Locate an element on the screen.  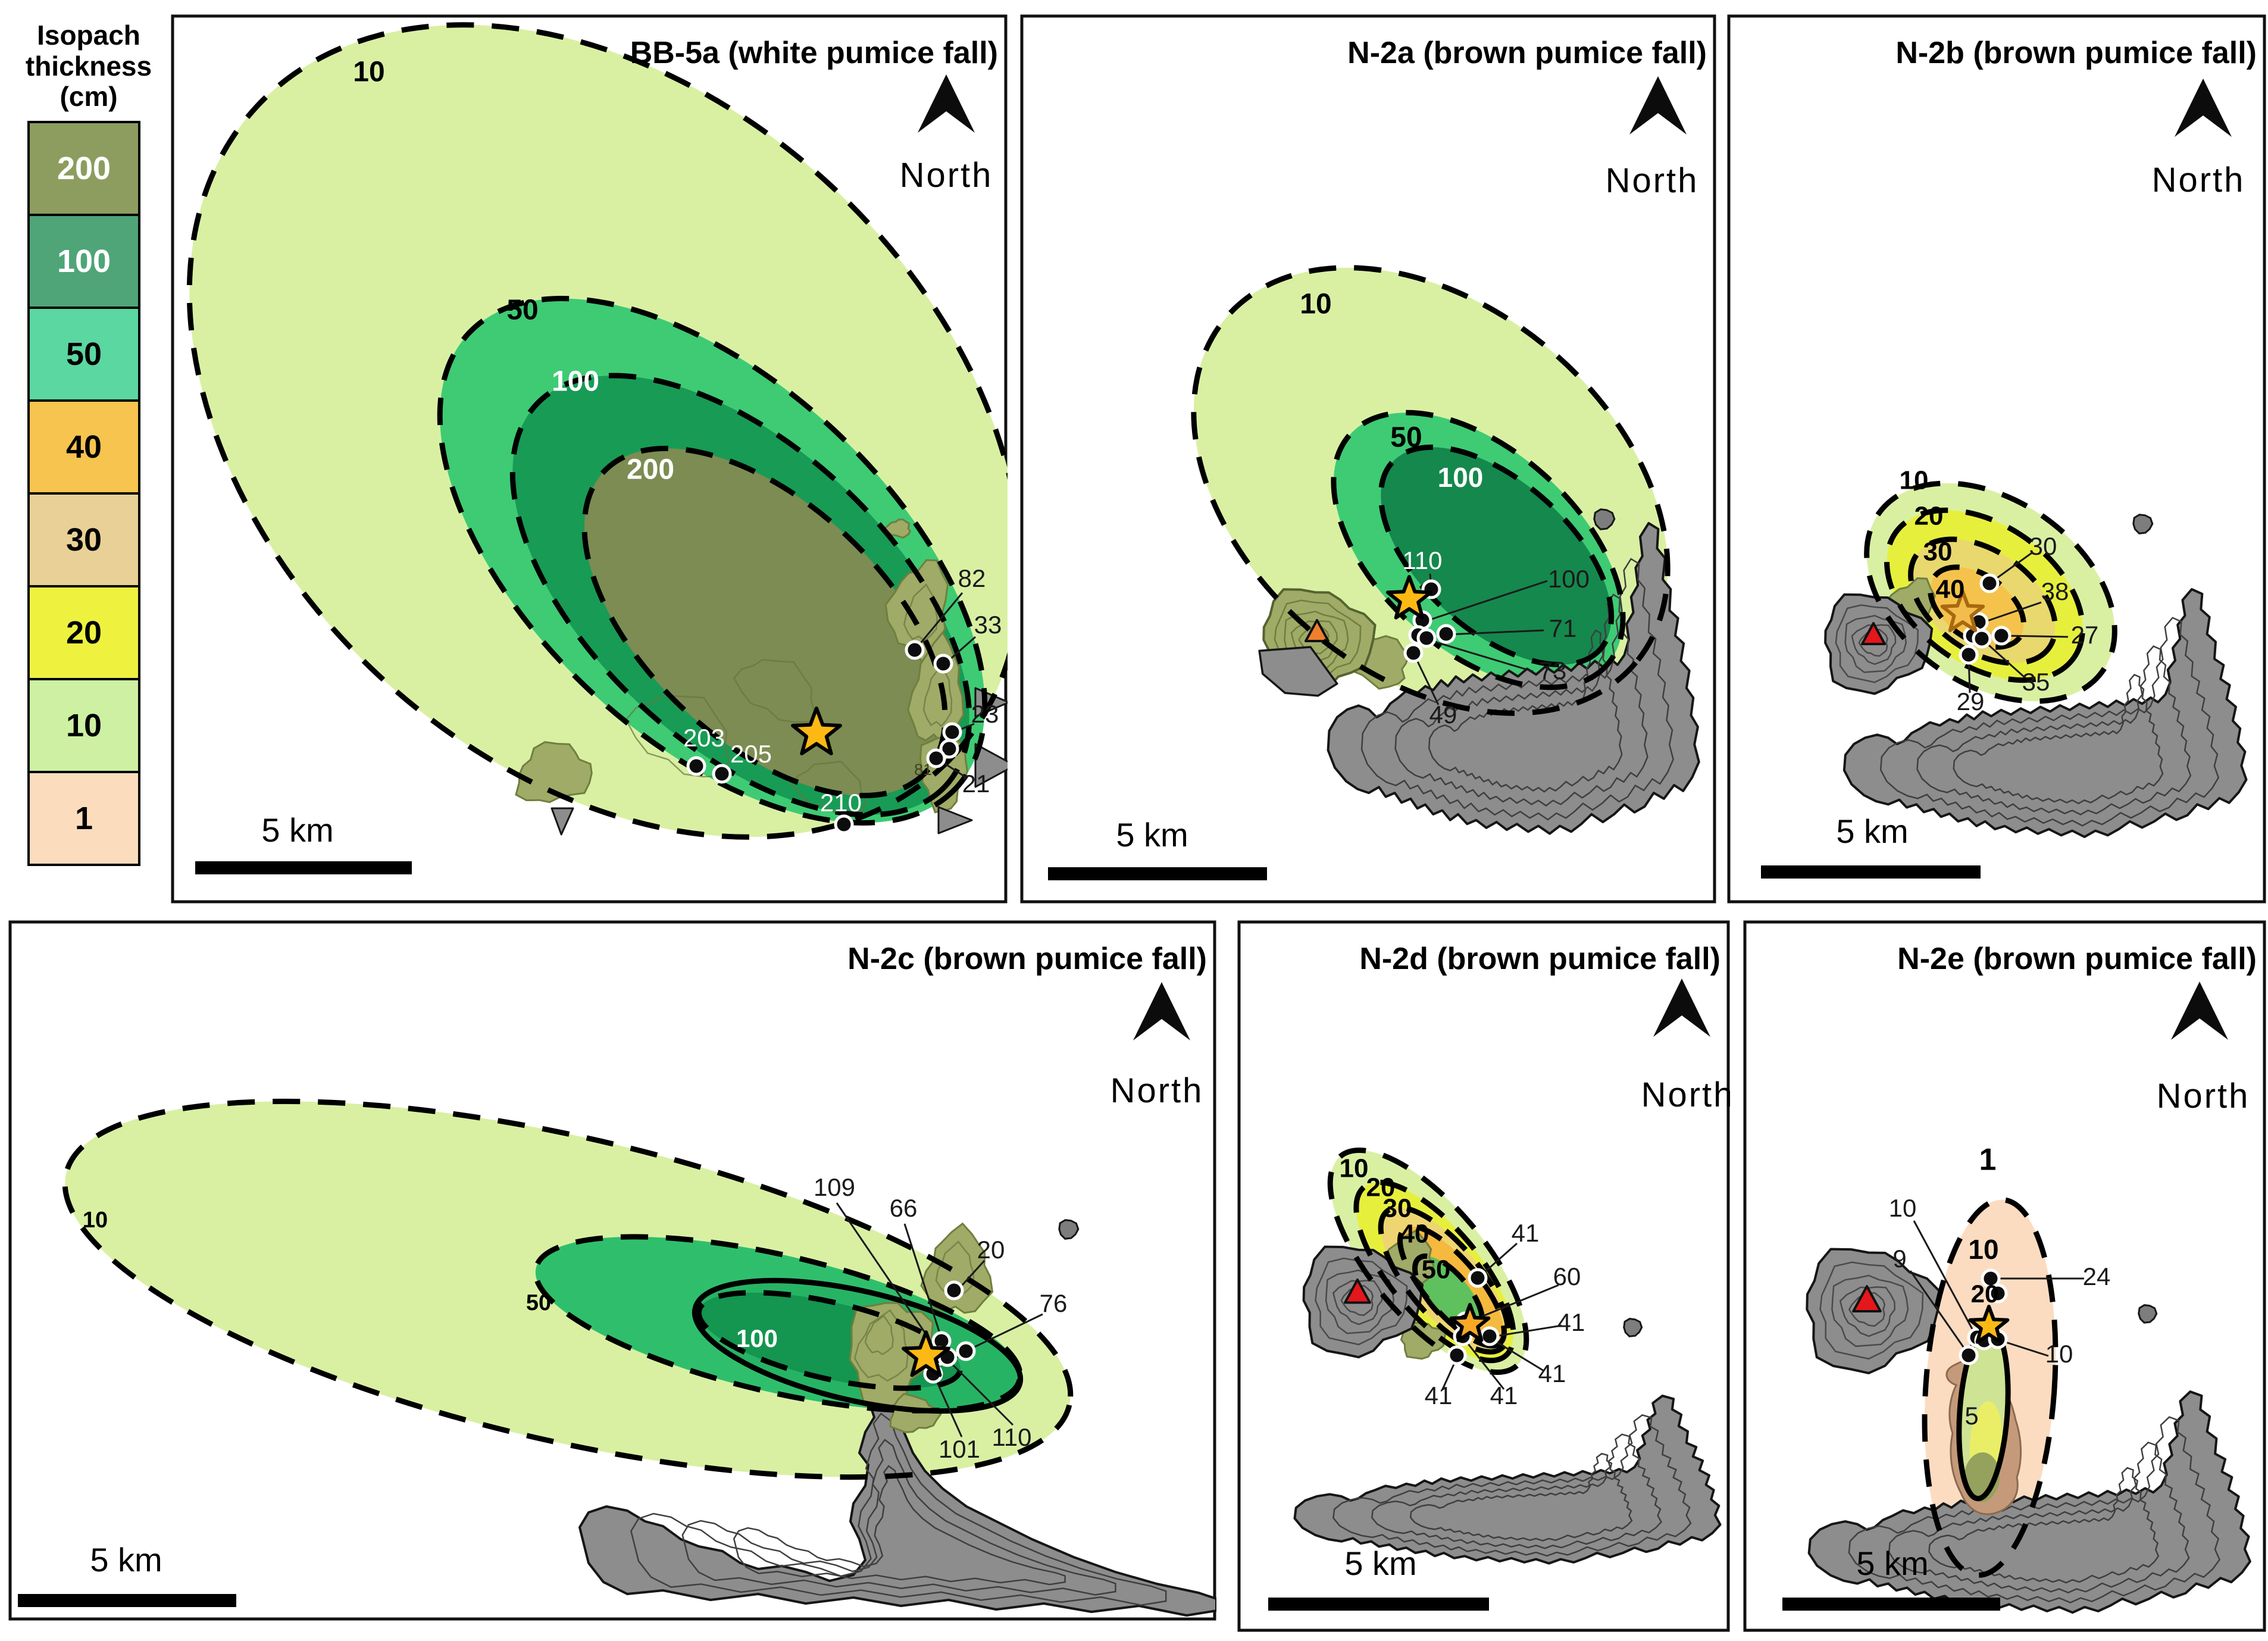
panel-title: N-2b (brown pumice fall) is located at coordinates (2076, 53).